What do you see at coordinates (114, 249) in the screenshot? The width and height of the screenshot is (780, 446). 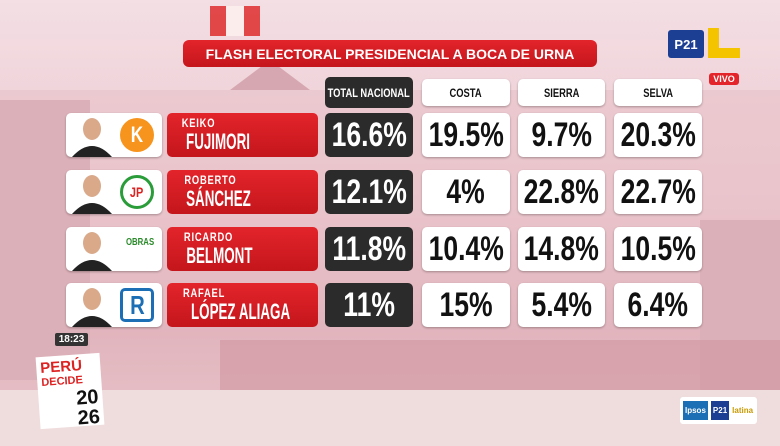 I see `candidate-card: OBRAS` at bounding box center [114, 249].